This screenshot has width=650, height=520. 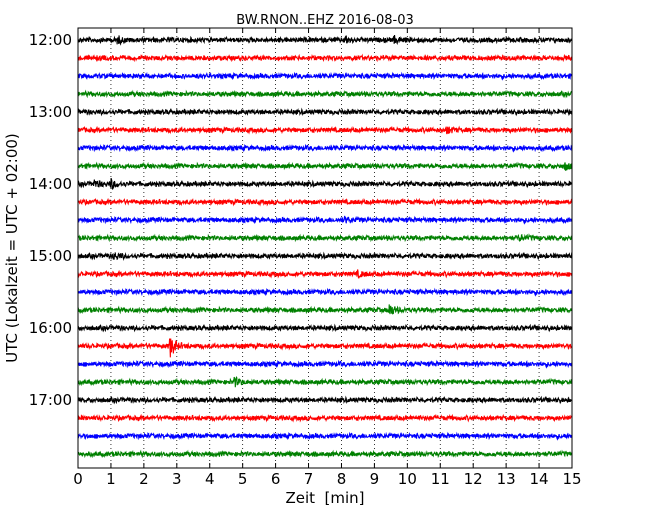 I want to click on x-tick-label-3: 3, so click(x=177, y=479).